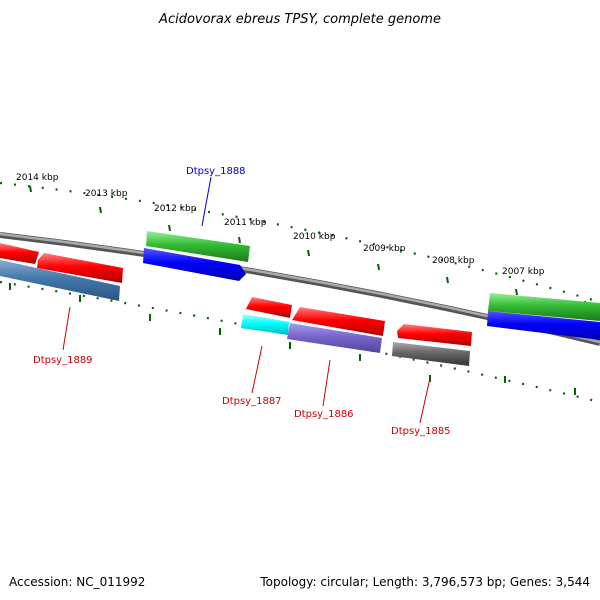 This screenshot has height=600, width=600. I want to click on ruler-label: 2007 kbp, so click(523, 272).